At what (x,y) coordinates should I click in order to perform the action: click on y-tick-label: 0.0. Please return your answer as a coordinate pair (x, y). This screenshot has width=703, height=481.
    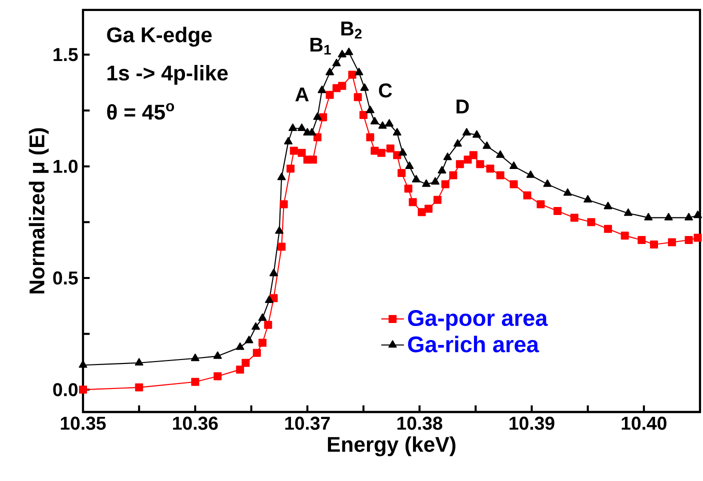
    Looking at the image, I should click on (65, 389).